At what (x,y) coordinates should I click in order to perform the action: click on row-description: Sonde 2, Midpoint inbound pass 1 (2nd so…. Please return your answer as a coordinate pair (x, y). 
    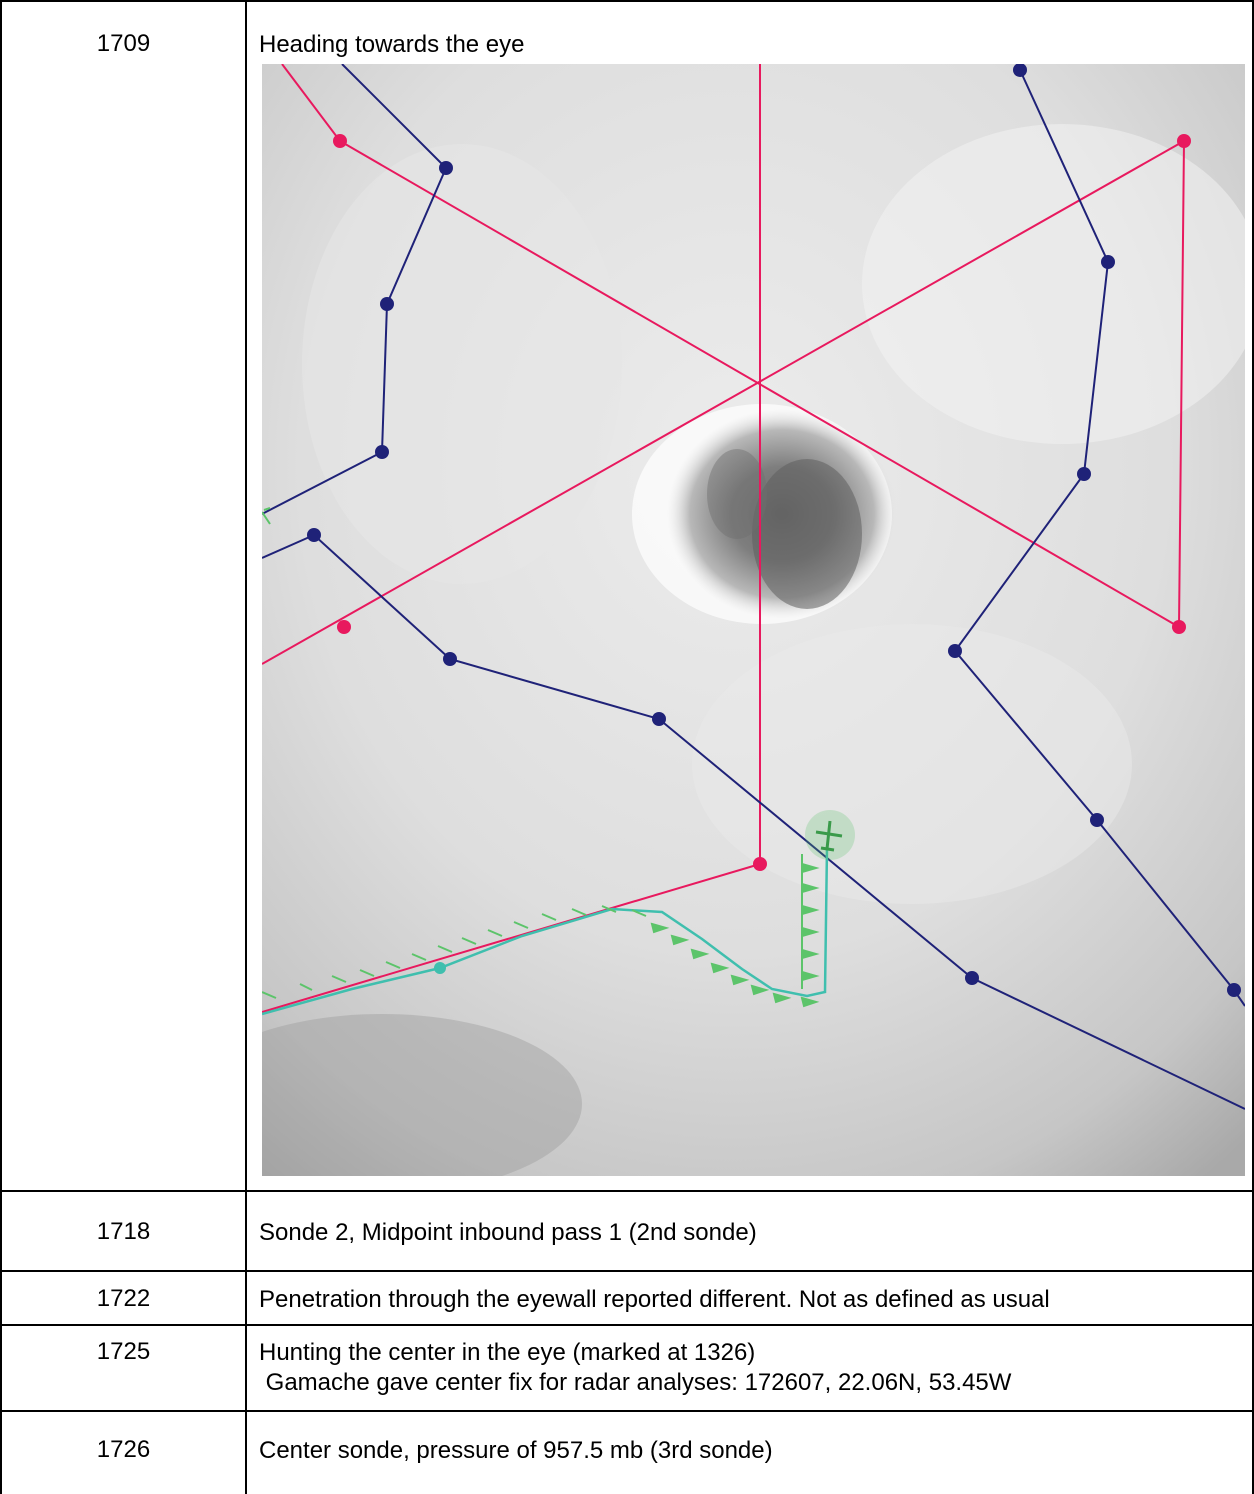
    Looking at the image, I should click on (508, 1232).